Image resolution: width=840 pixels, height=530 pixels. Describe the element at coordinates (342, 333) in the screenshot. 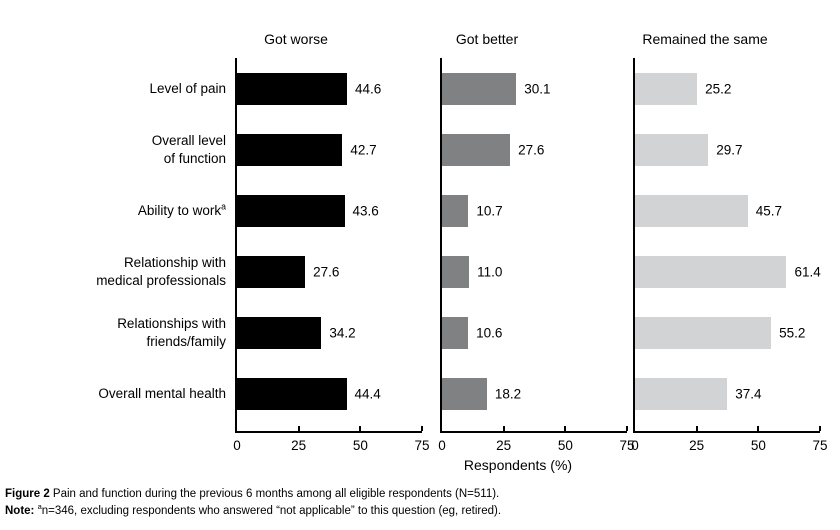

I see `bar-value-label: 34.2` at that location.